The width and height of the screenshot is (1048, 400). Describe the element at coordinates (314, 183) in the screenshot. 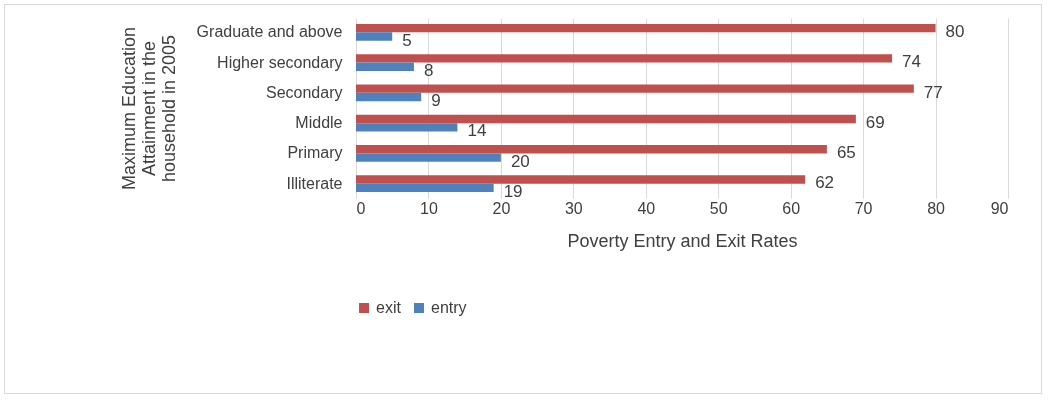

I see `y-tick-label: Illiterate` at that location.